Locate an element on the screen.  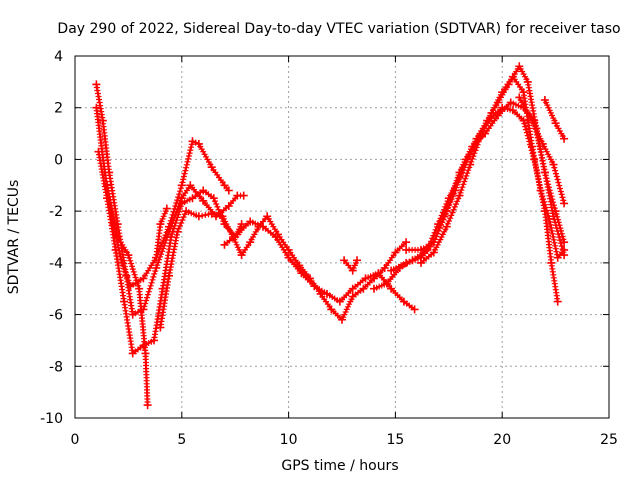
y-tick-label: -10 is located at coordinates (51, 419).